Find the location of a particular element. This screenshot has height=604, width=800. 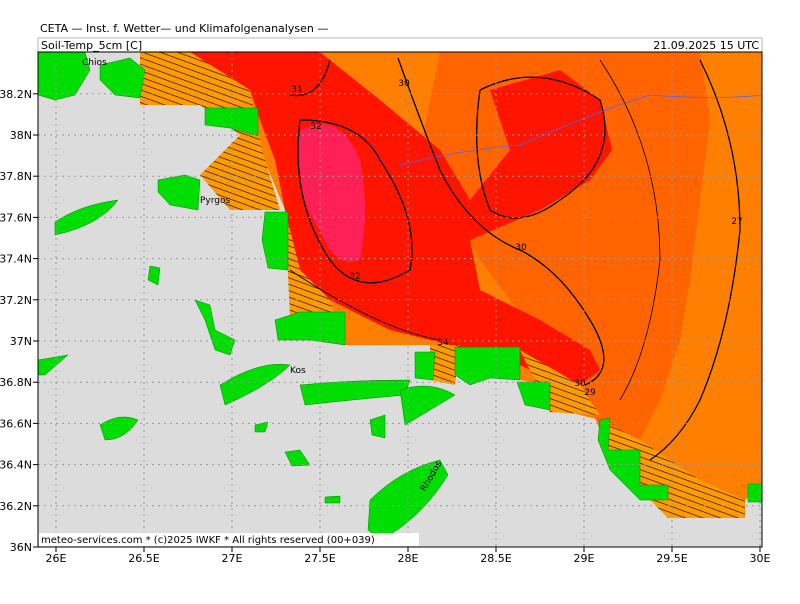

place-name: Pyrgos is located at coordinates (215, 201).